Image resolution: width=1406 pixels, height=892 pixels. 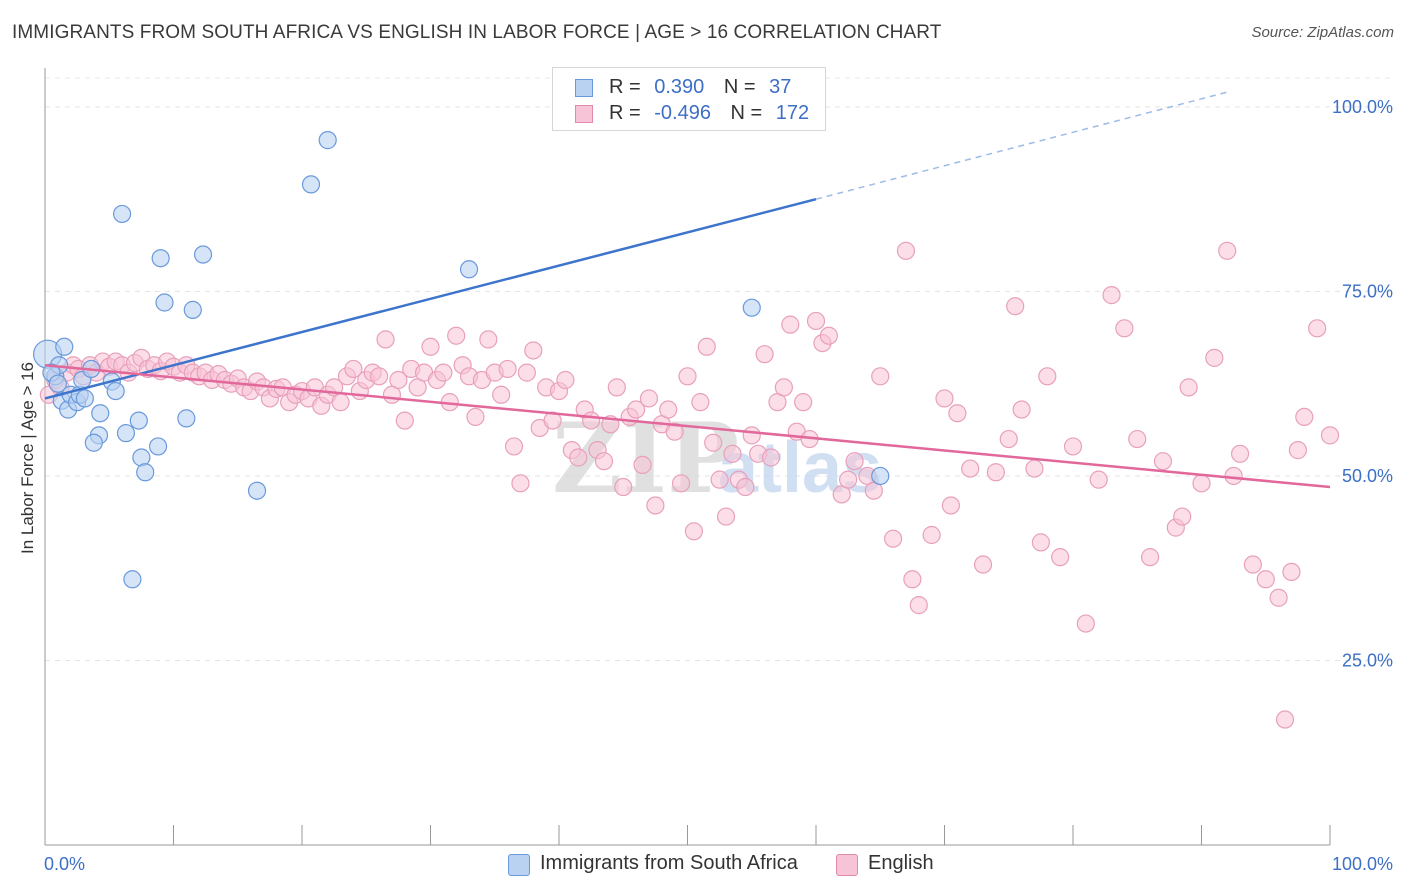 What do you see at coordinates (739, 87) in the screenshot?
I see `legend-n-label: N =` at bounding box center [739, 87].